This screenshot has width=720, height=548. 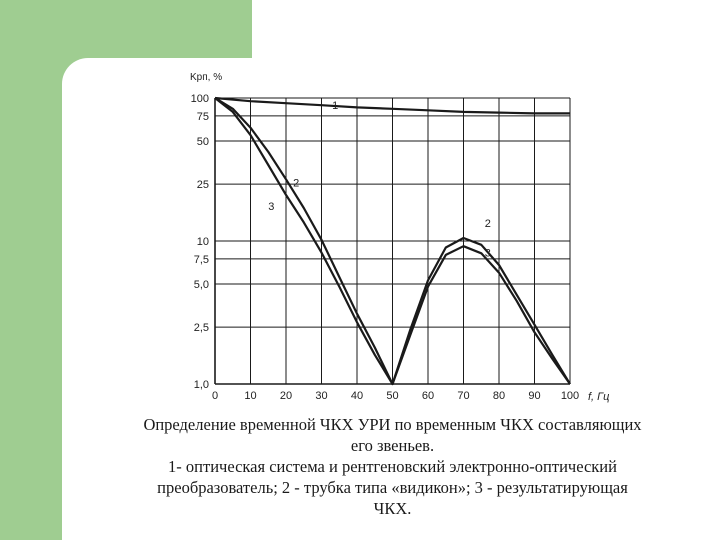 What do you see at coordinates (499, 396) in the screenshot?
I see `x-tick-label: 80` at bounding box center [499, 396].